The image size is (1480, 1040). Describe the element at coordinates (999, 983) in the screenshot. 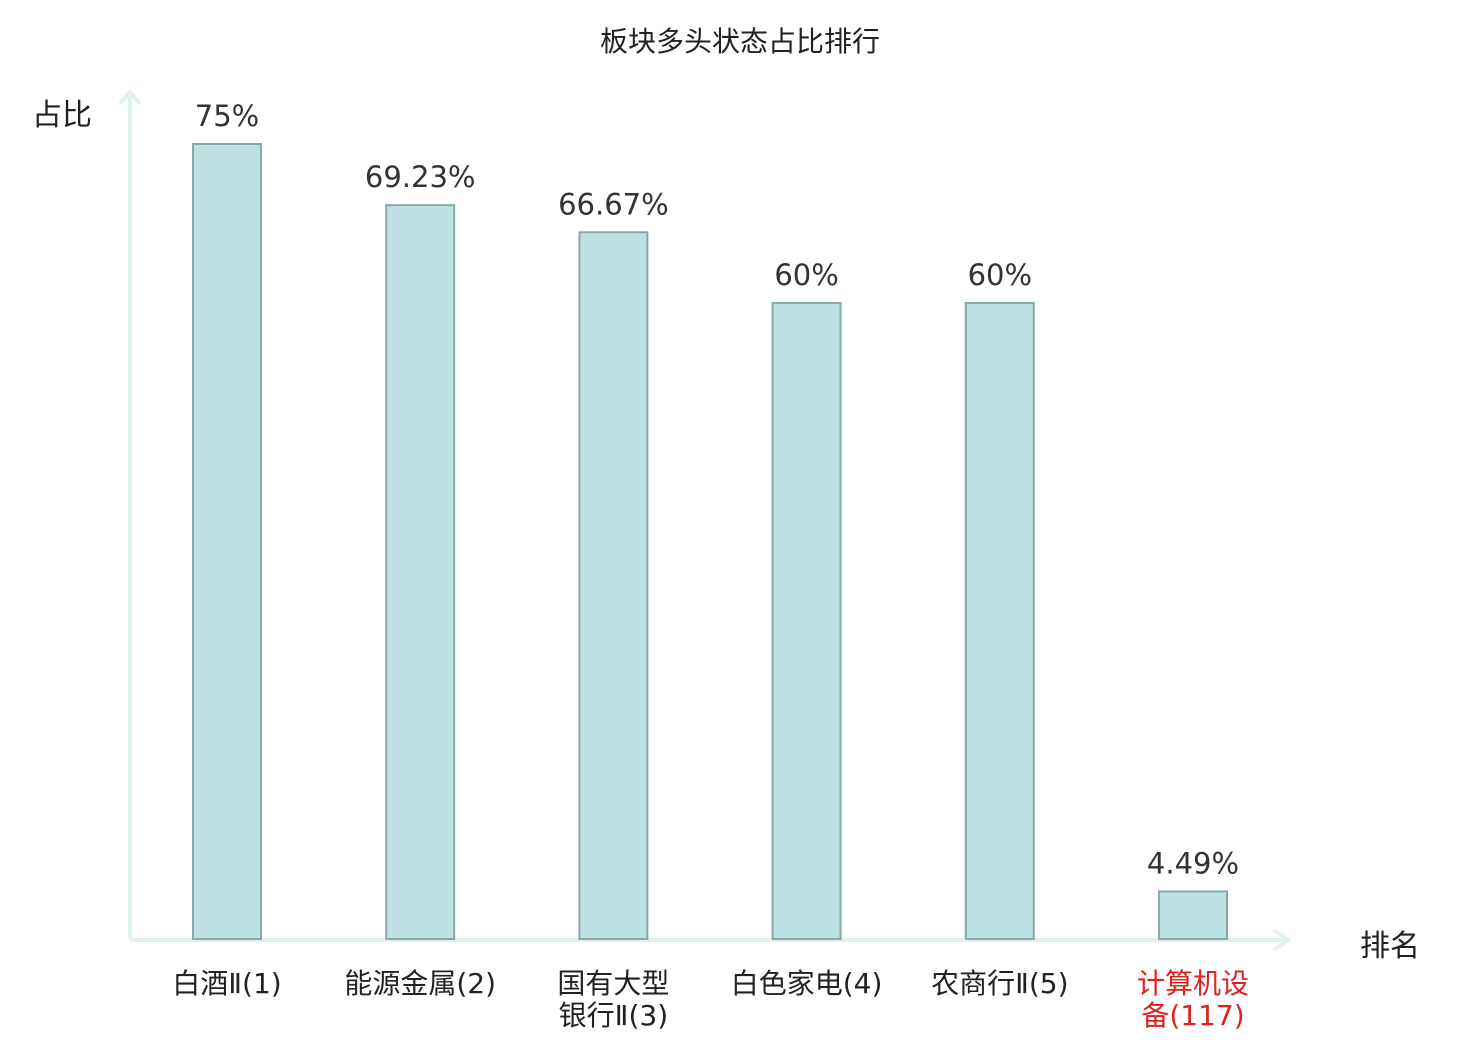

I see `category-label-5-line-1: 农商行Ⅱ(5)` at that location.